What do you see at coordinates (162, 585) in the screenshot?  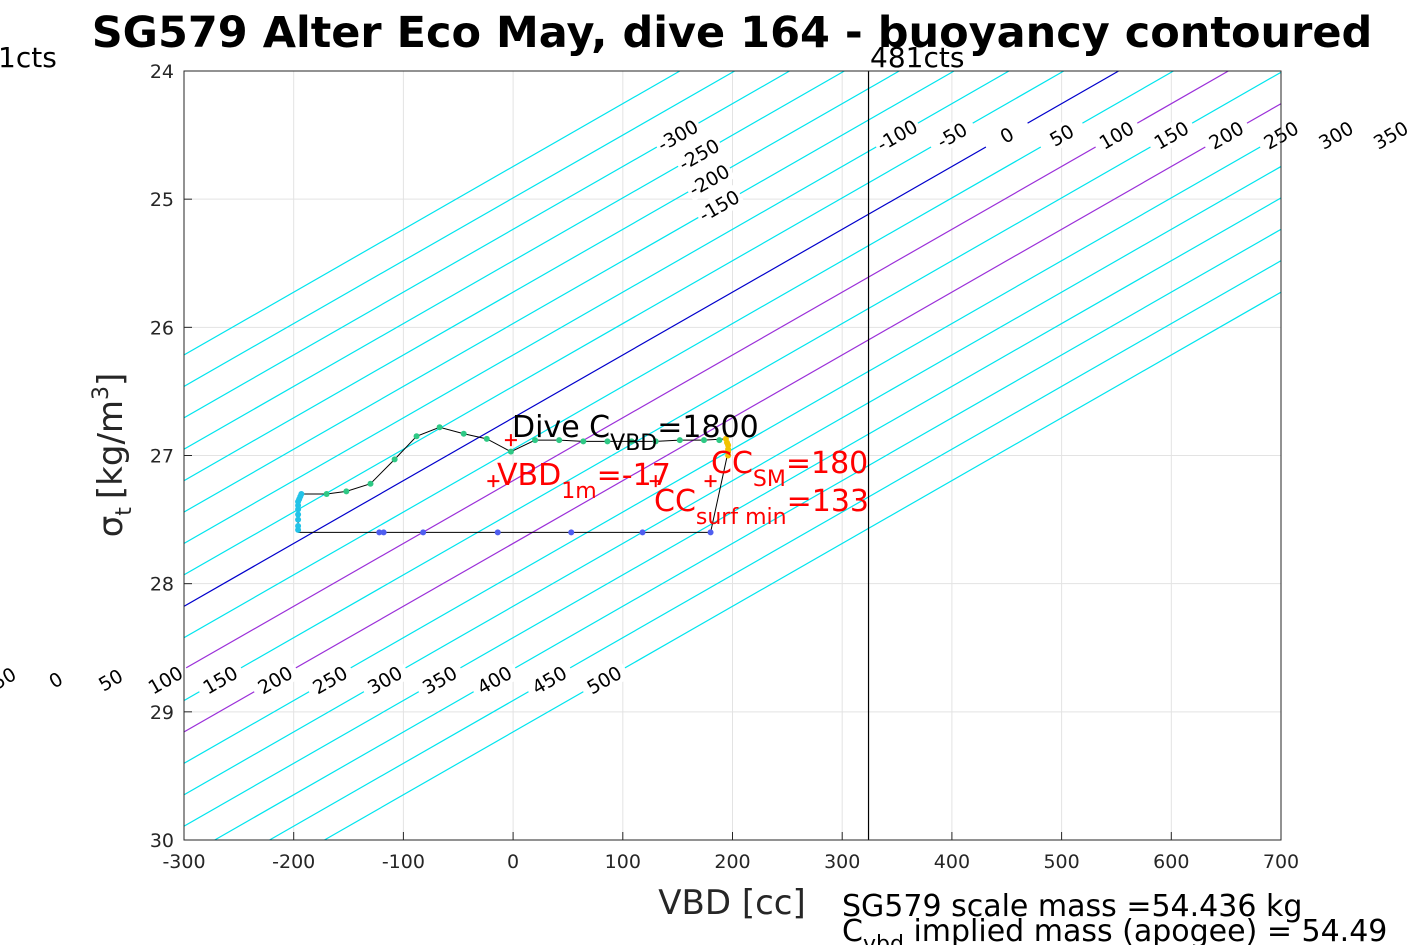 I see `y-tick-label: 28` at bounding box center [162, 585].